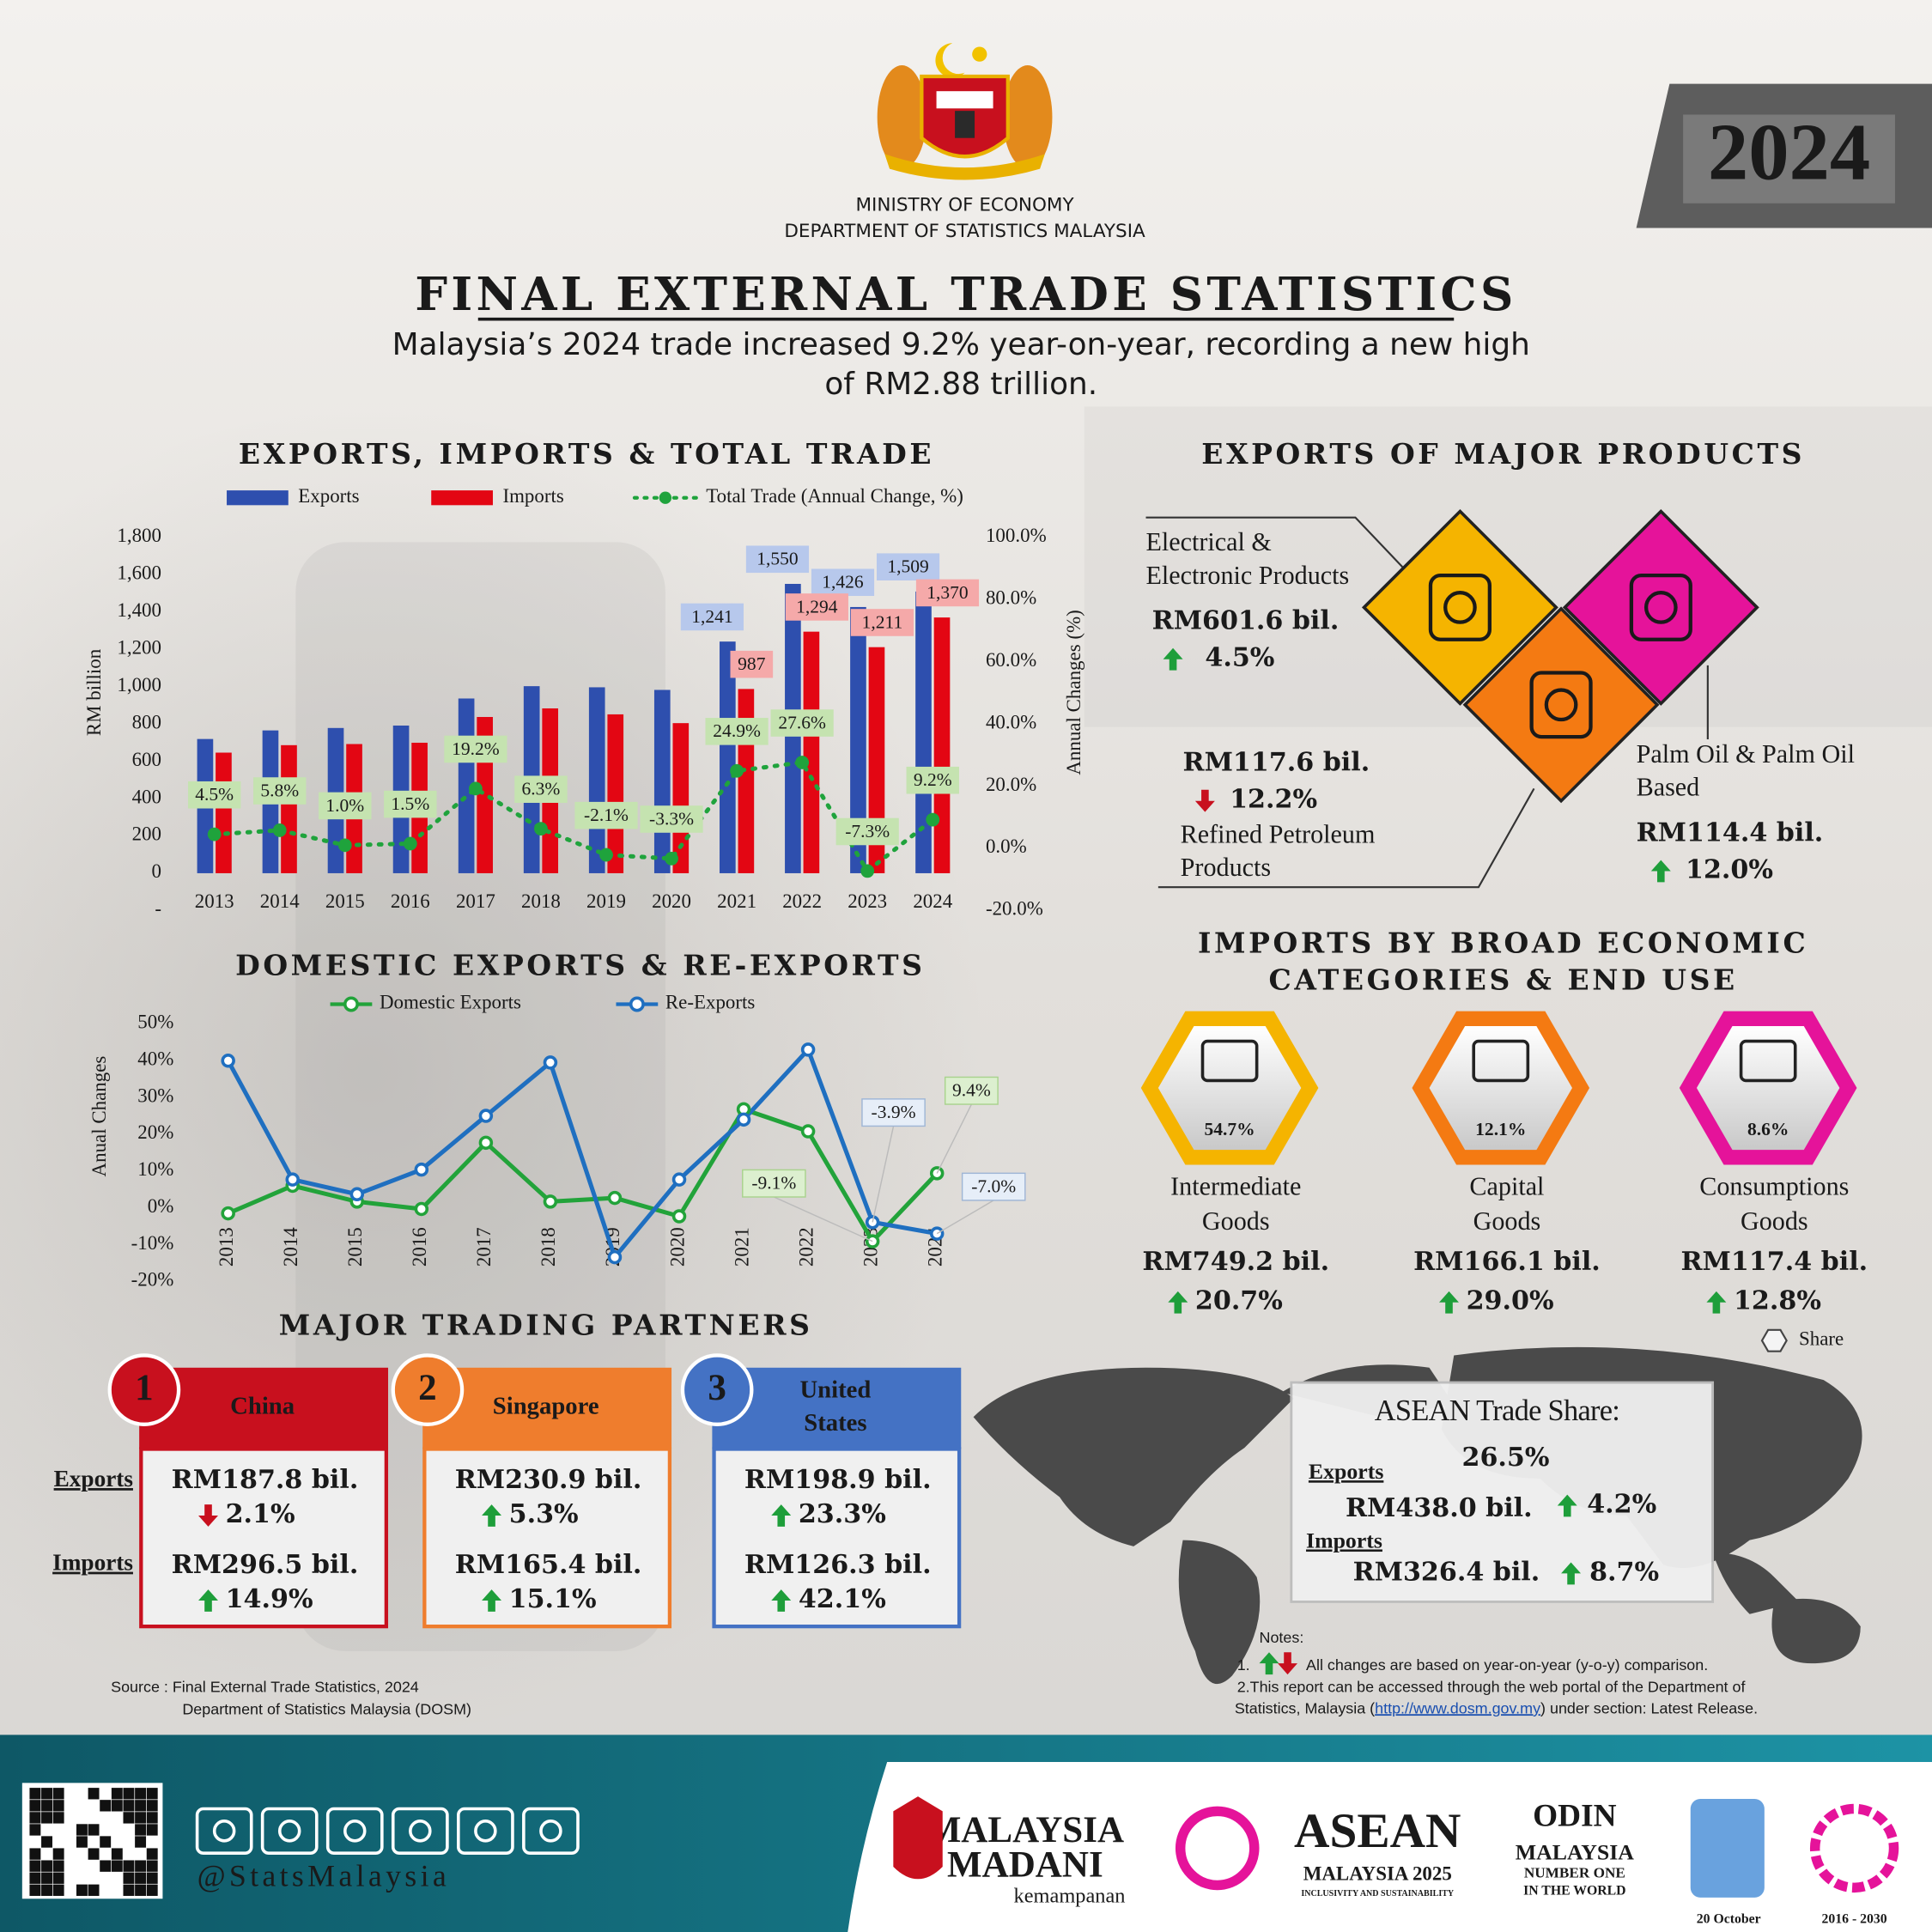  I want to click on imports-label: Imports, so click(93, 1563).